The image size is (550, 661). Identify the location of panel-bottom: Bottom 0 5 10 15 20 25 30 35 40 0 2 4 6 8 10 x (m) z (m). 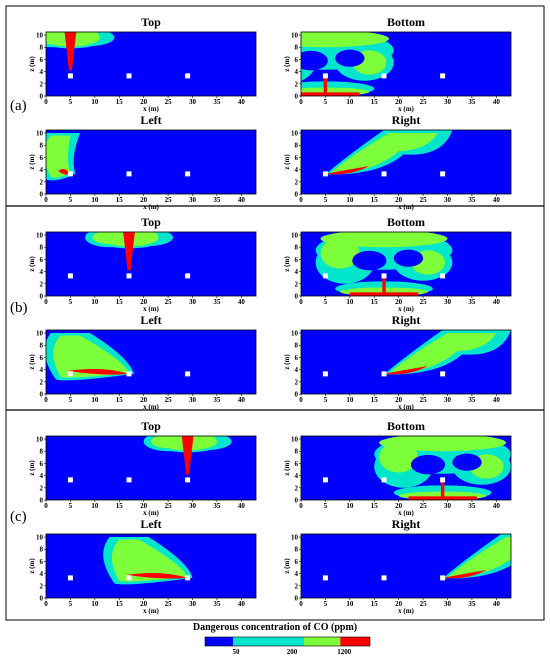
(397, 468).